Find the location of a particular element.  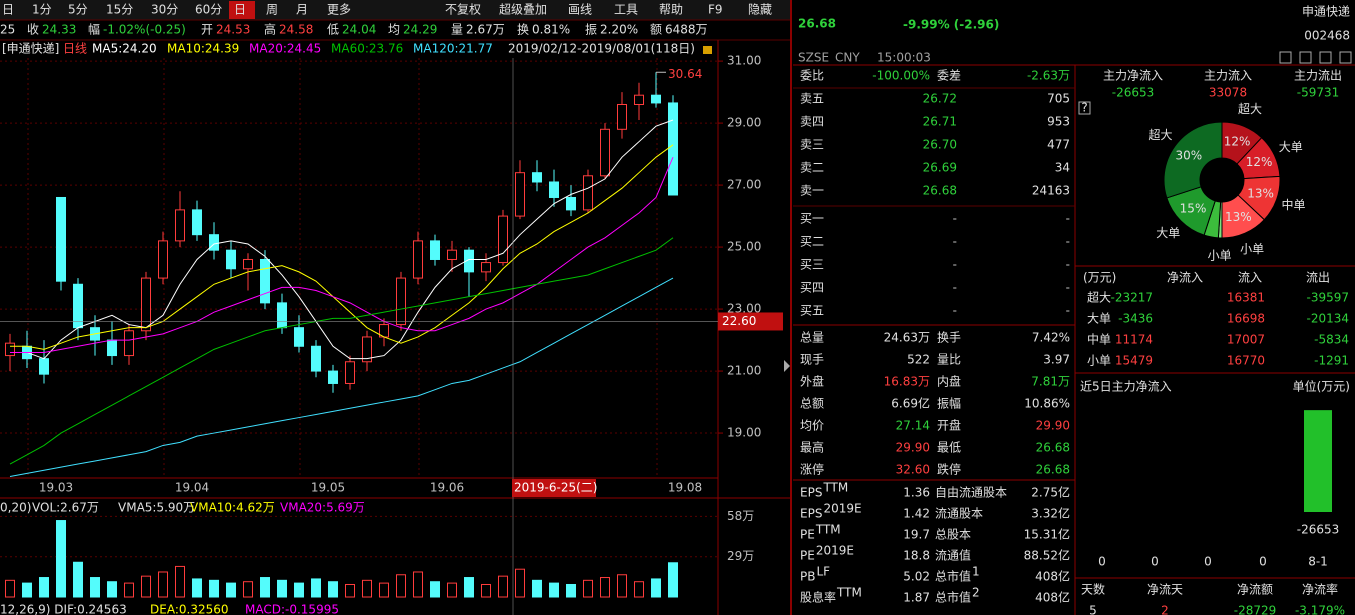

pie-category: 小单 is located at coordinates (1220, 255).